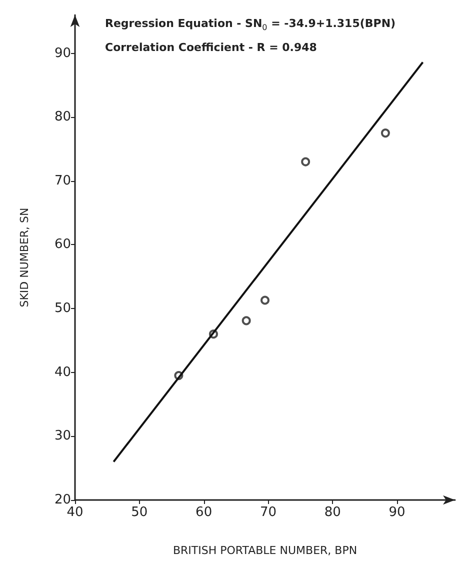  What do you see at coordinates (62, 117) in the screenshot?
I see `y-tick-label: 80` at bounding box center [62, 117].